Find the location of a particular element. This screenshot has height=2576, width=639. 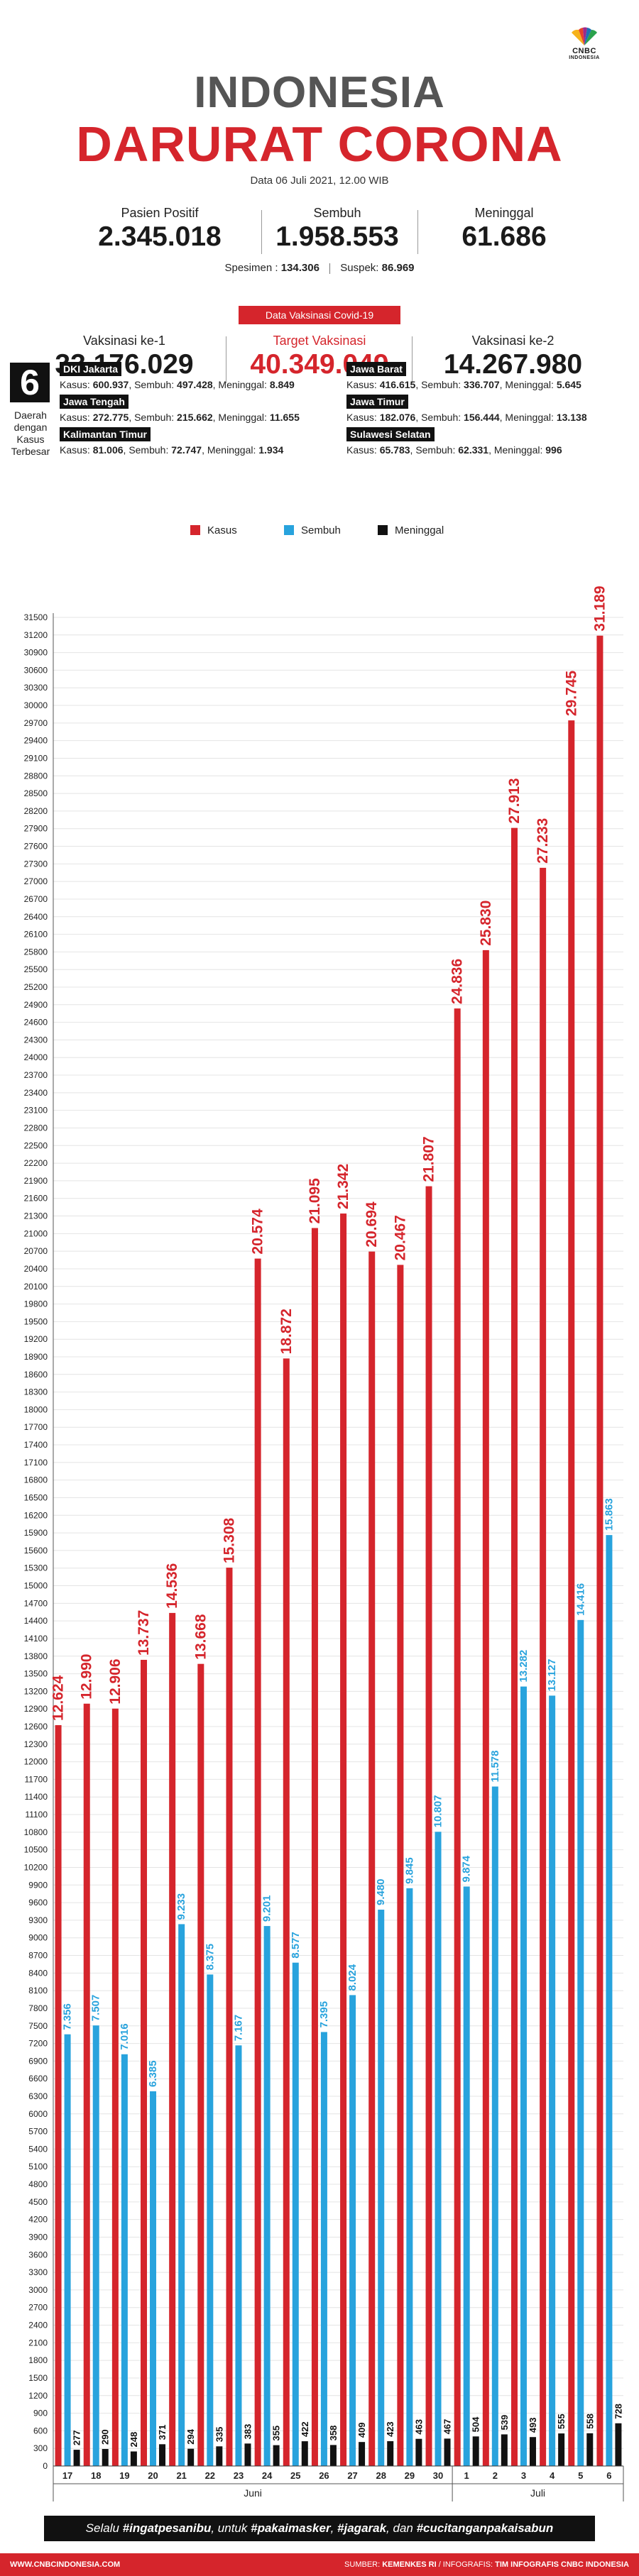

data-label-kasus: 21.342 is located at coordinates (343, 1186).